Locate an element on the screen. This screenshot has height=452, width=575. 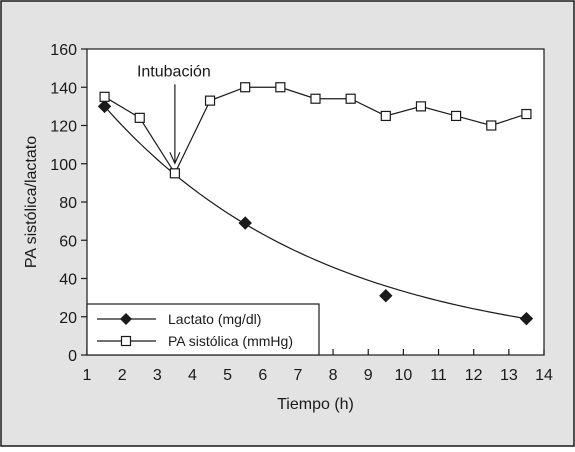
x-tick-label: 3 is located at coordinates (157, 375).